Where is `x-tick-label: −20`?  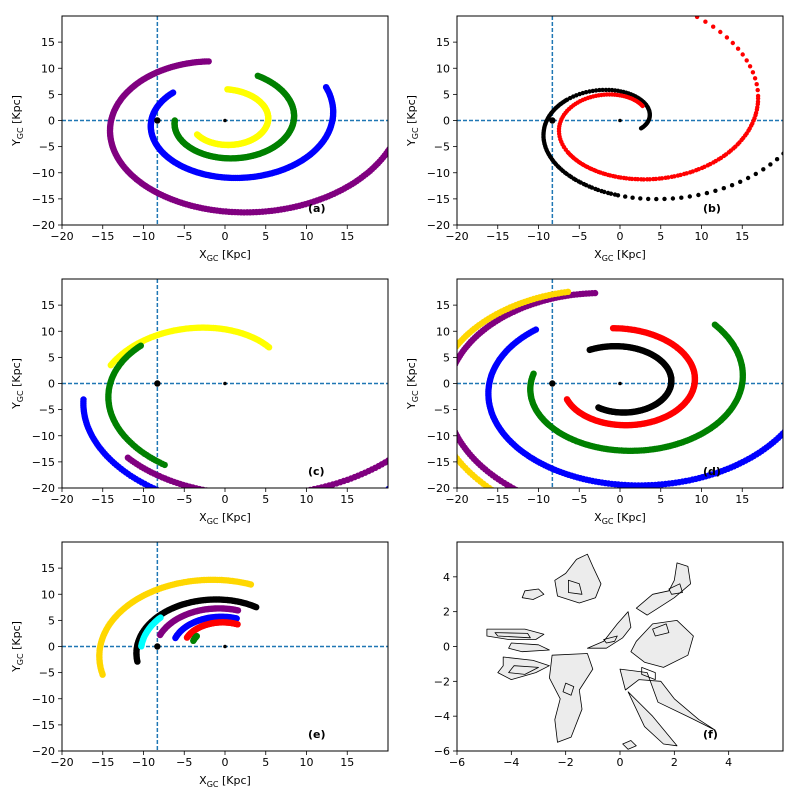
x-tick-label: −20 is located at coordinates (456, 236).